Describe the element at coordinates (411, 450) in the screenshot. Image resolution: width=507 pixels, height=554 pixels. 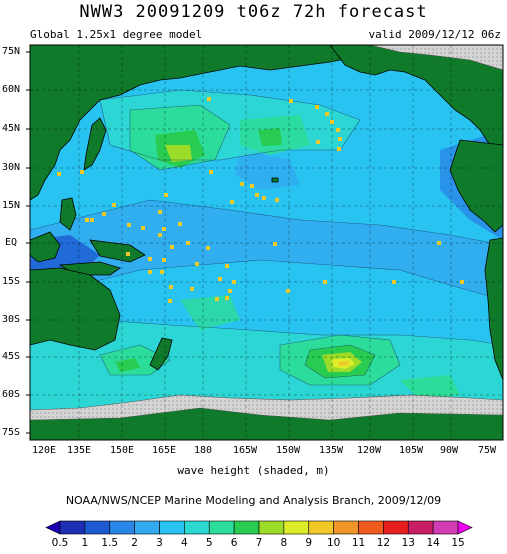
I see `lon-label-105w: 105W` at that location.